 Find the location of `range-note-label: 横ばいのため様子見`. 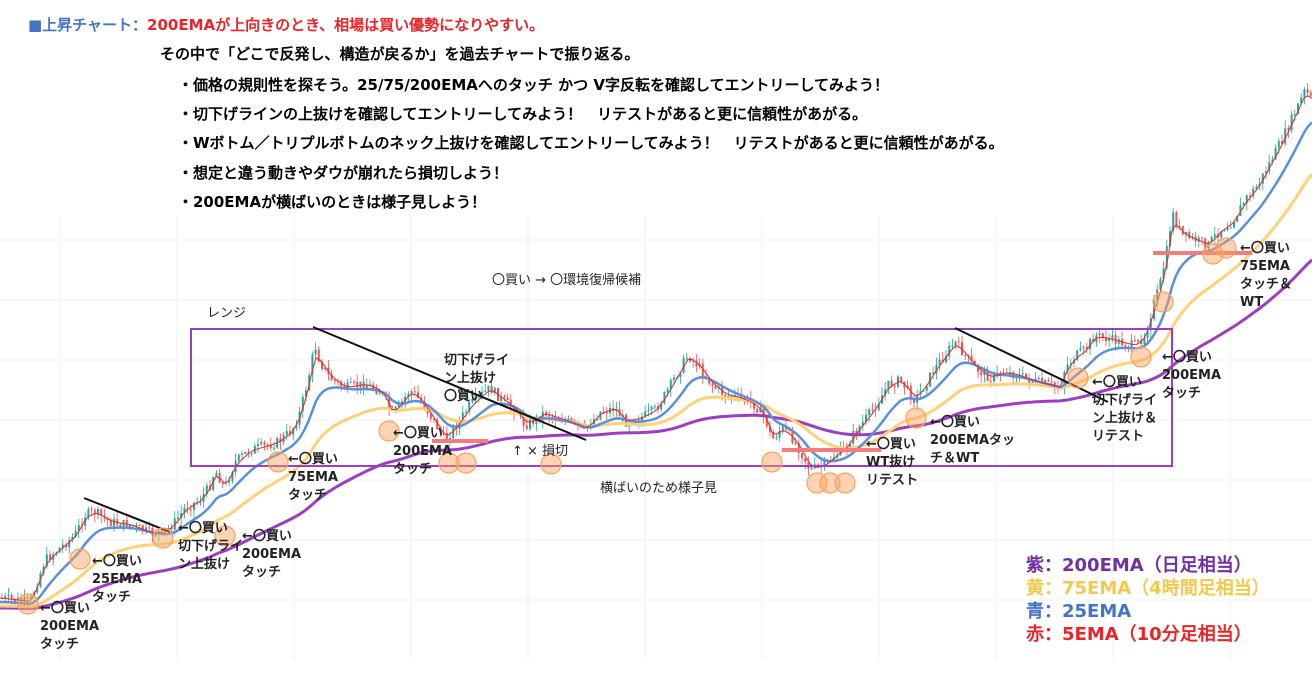

range-note-label: 横ばいのため様子見 is located at coordinates (658, 488).